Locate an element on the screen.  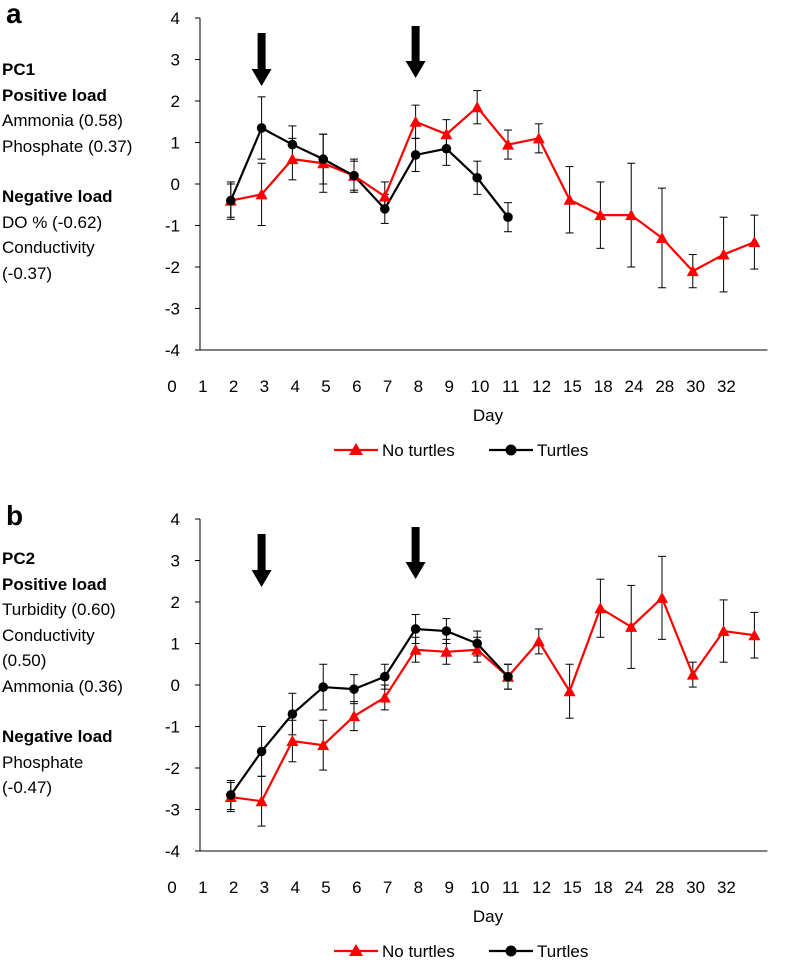
loading-item: DO % (-0.62) is located at coordinates (52, 222).